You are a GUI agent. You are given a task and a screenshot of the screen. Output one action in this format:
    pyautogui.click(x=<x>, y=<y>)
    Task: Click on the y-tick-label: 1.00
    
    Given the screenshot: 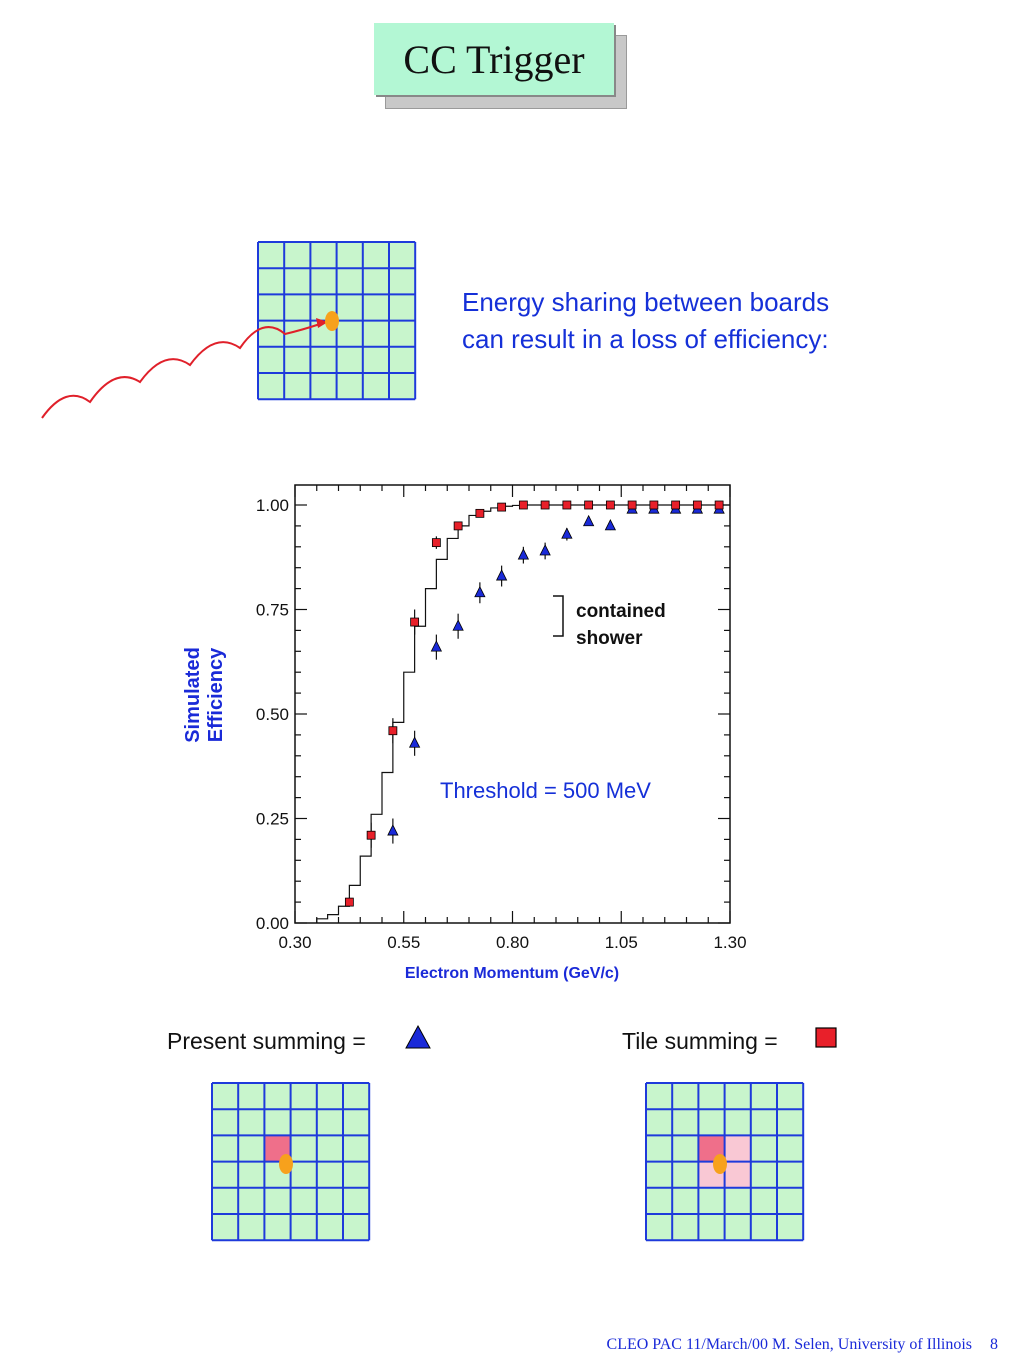 What is the action you would take?
    pyautogui.click(x=272, y=505)
    